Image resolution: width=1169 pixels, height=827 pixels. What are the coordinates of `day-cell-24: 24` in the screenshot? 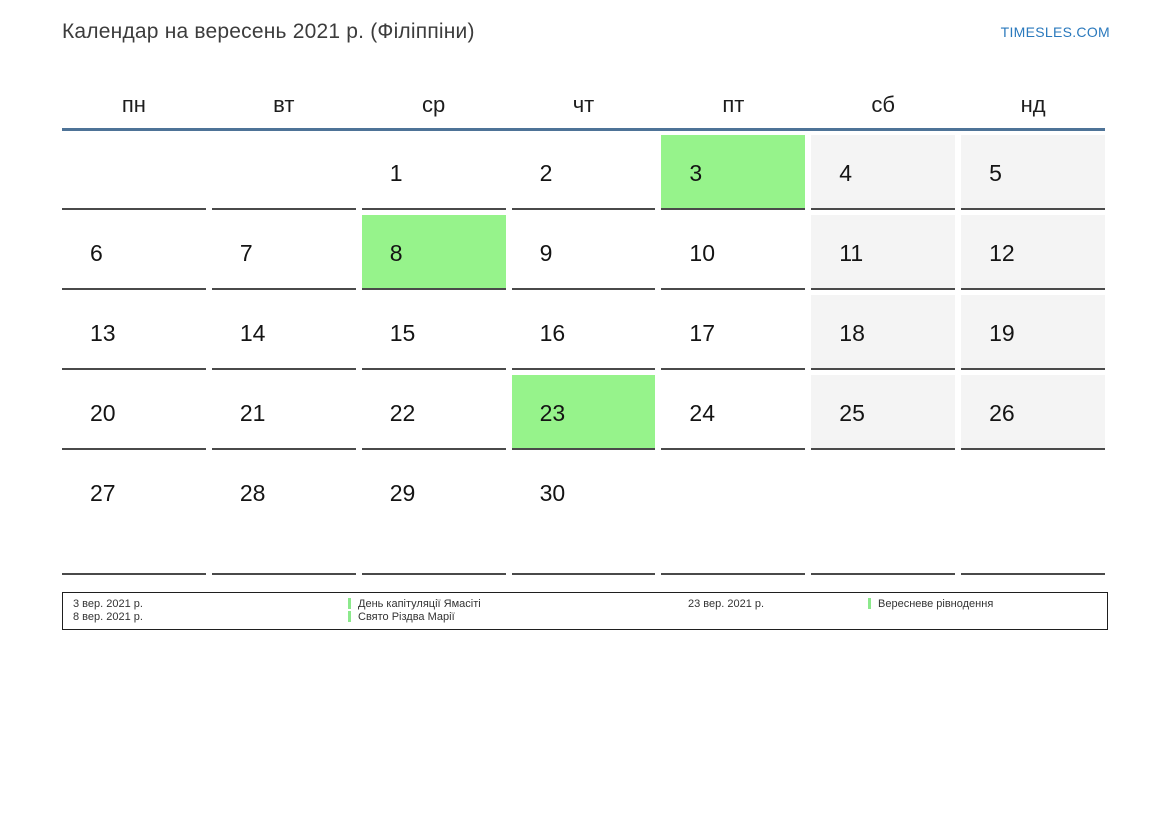 It's located at (733, 412).